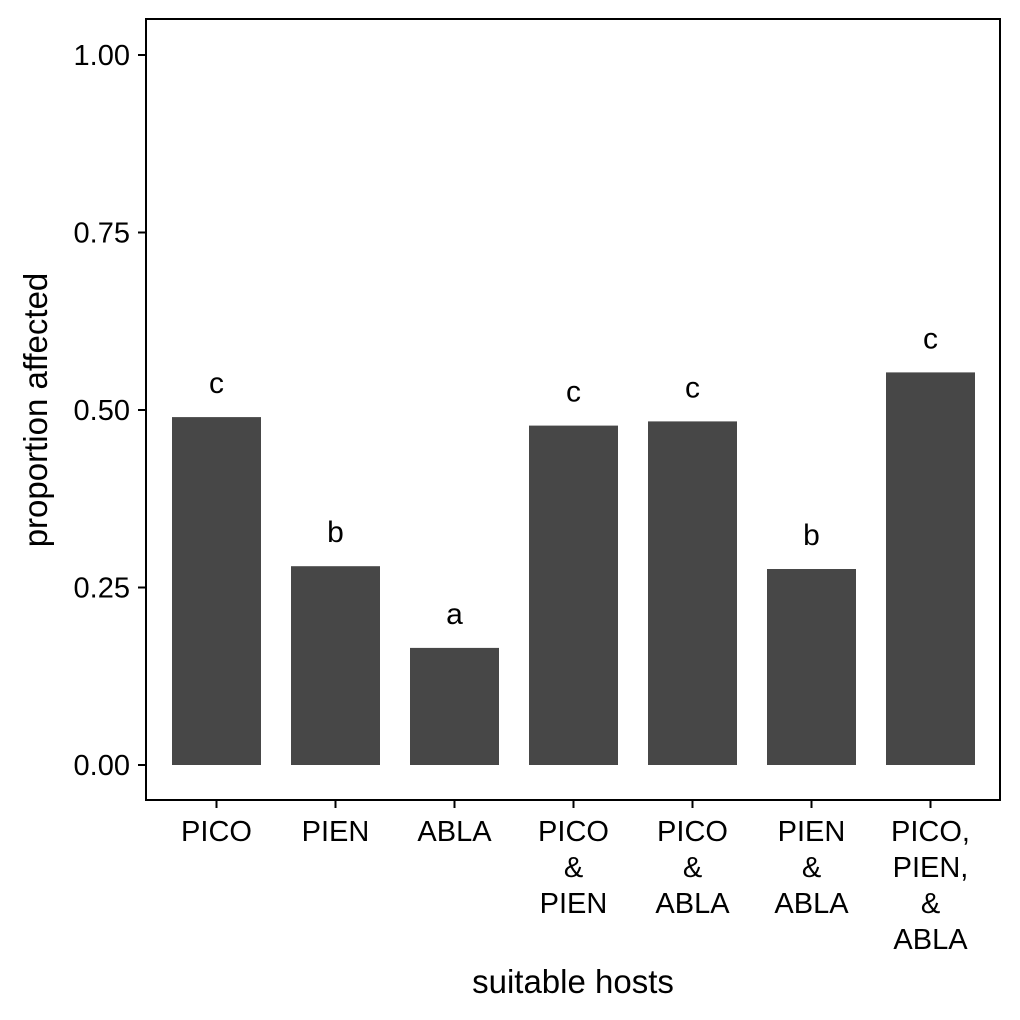  I want to click on significance-label: a, so click(454, 614).